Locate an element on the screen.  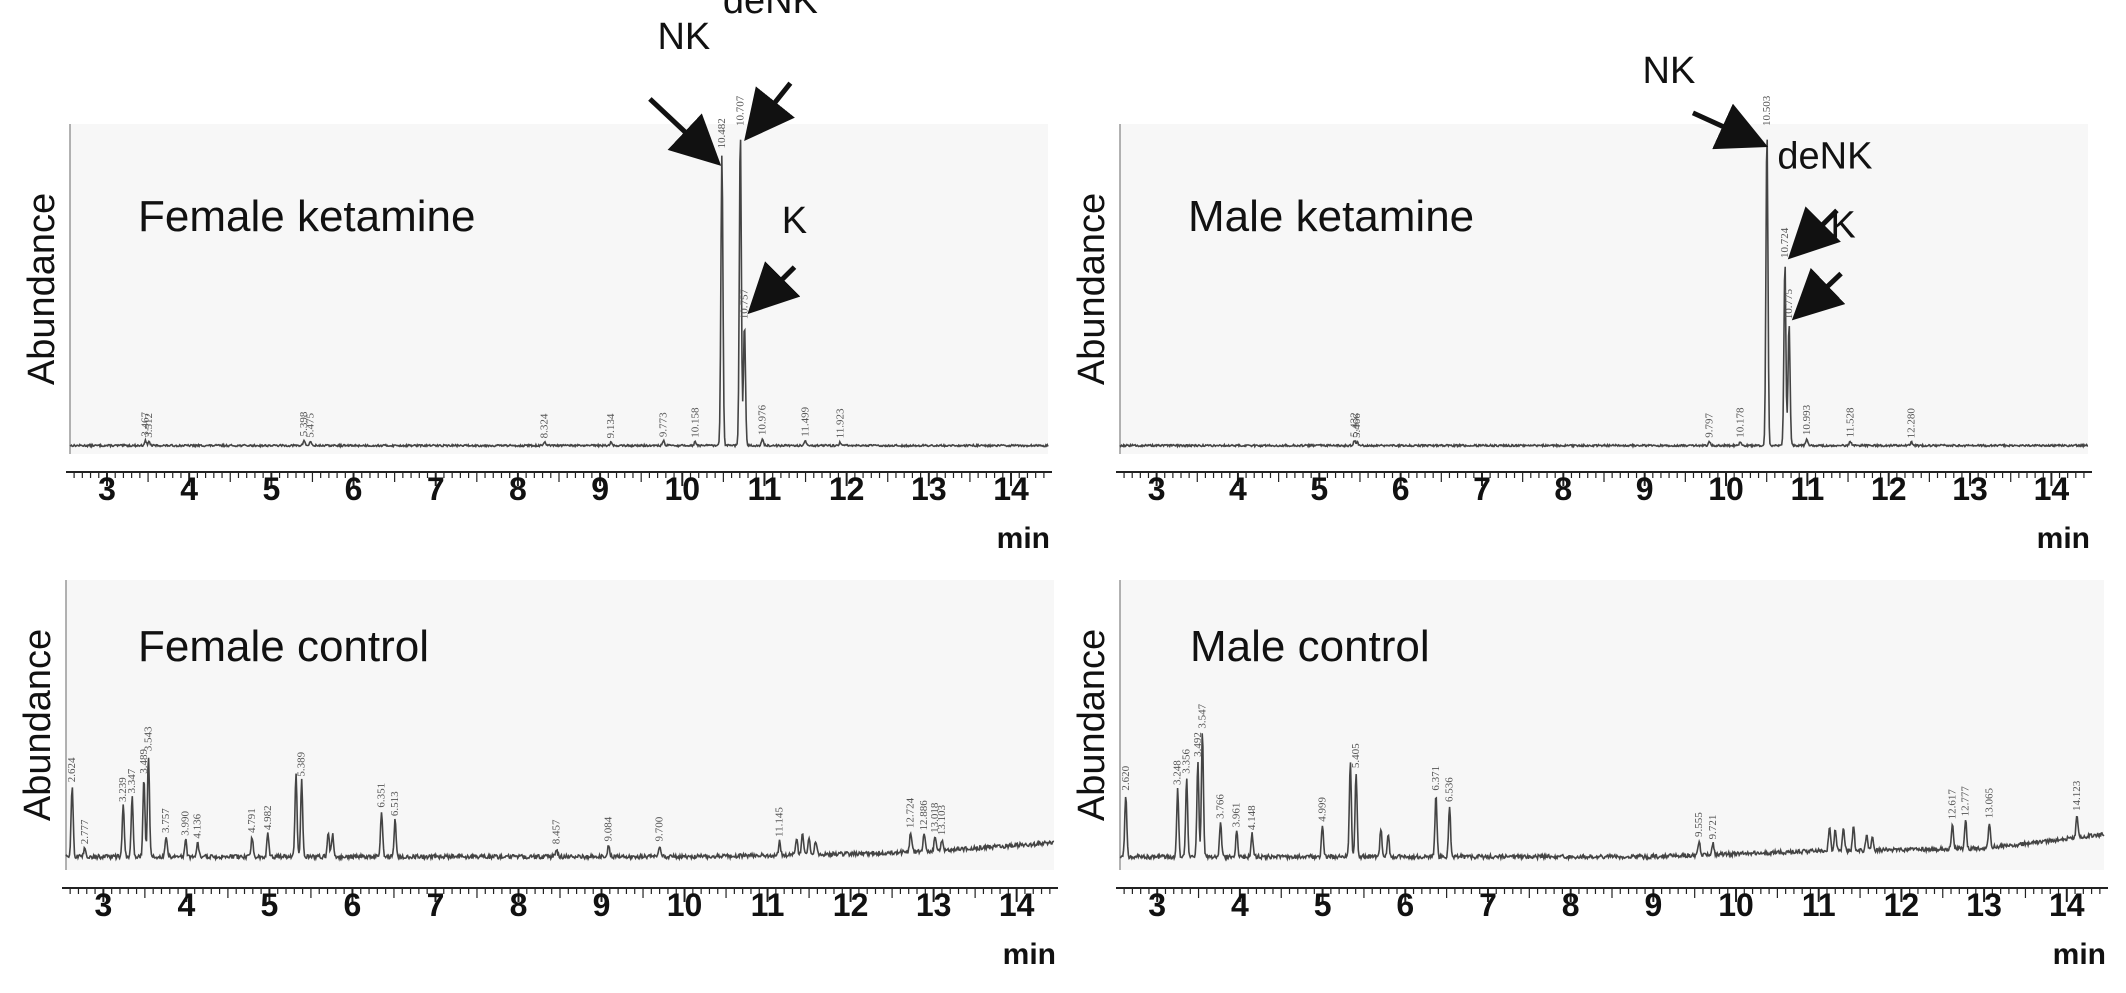
peak-label: 6.536 is located at coordinates (1450, 789).